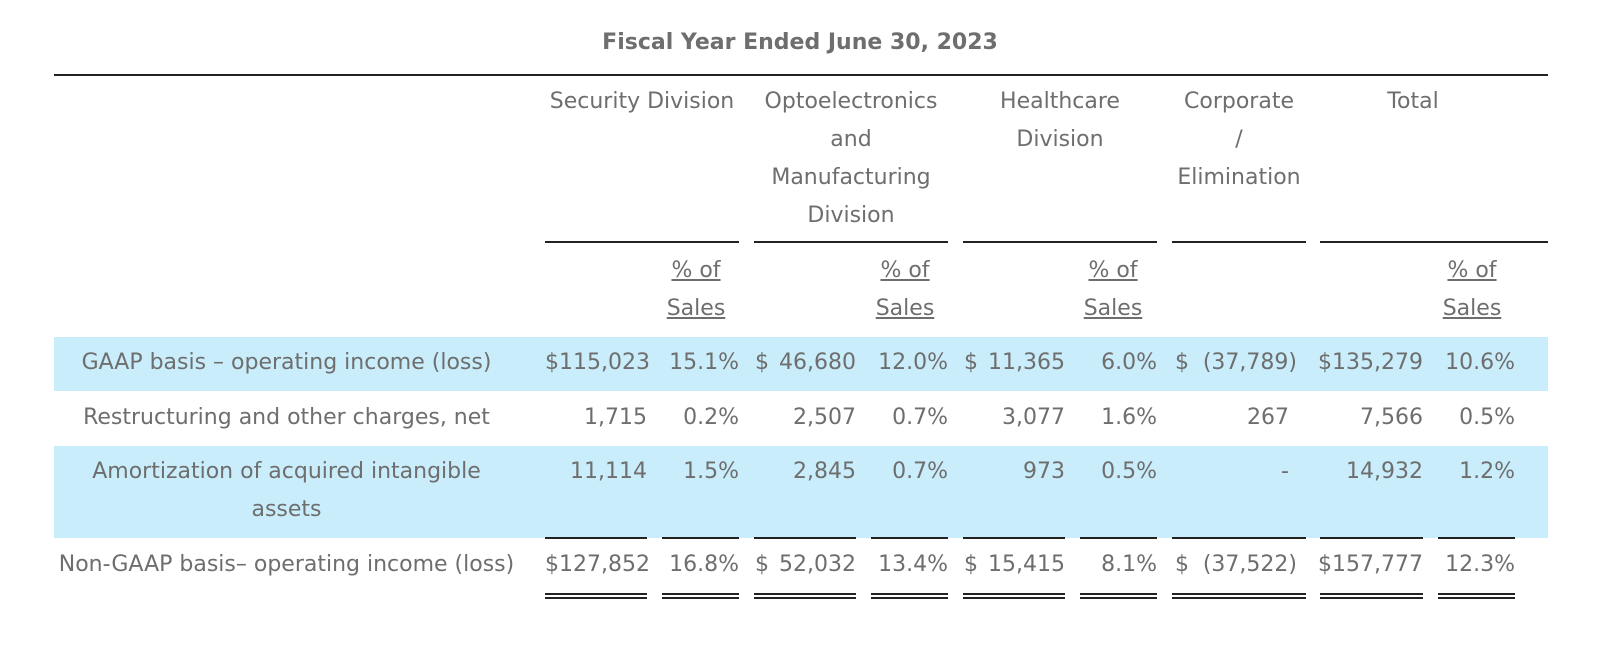  What do you see at coordinates (1480, 564) in the screenshot?
I see `cell-total-pct: 12.3%` at bounding box center [1480, 564].